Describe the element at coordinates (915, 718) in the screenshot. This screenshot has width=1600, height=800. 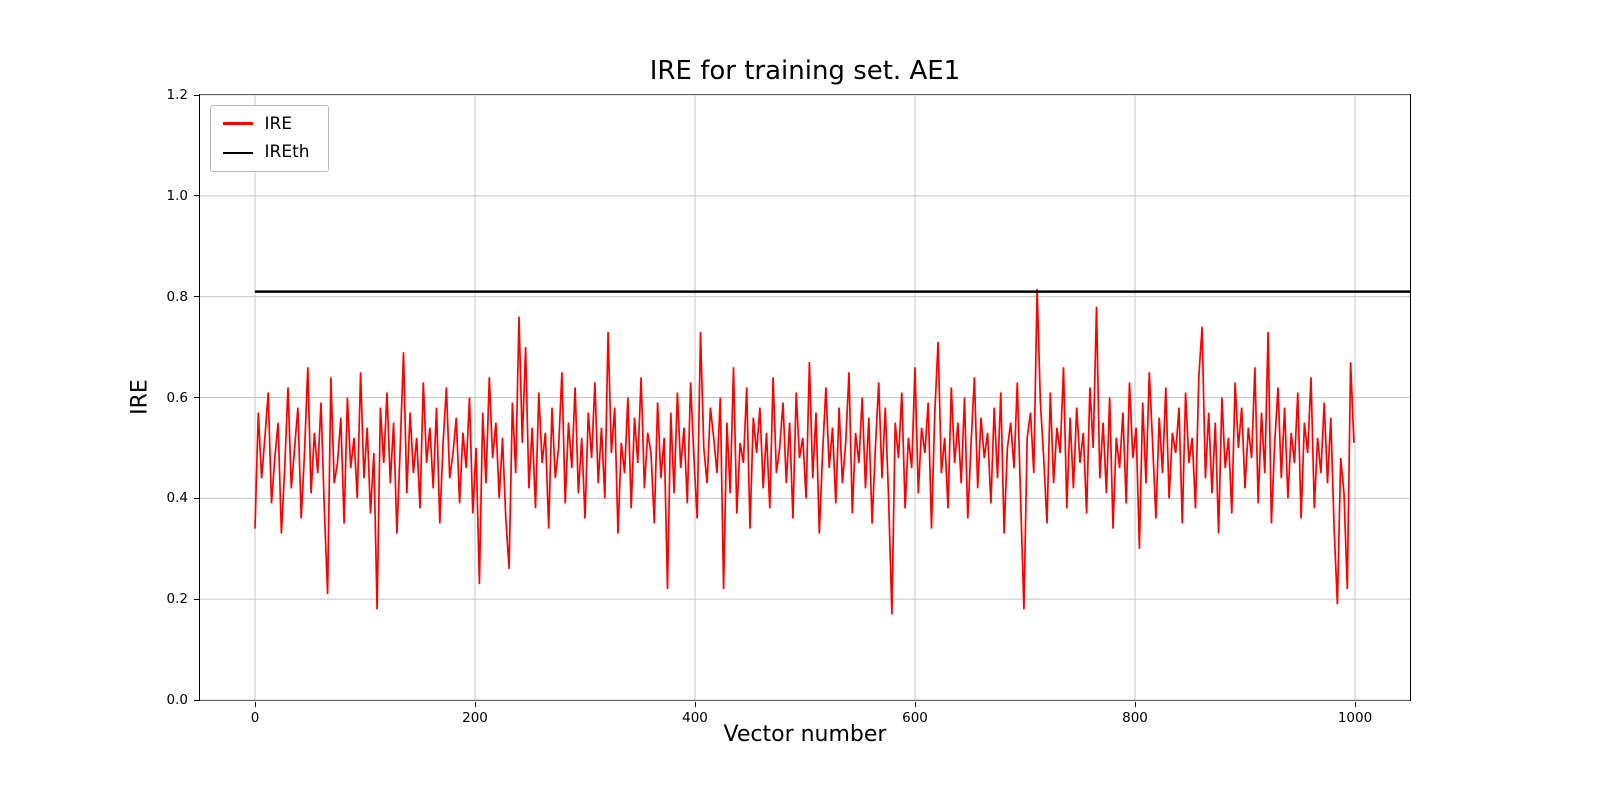
I see `x-tick-label: 600` at that location.